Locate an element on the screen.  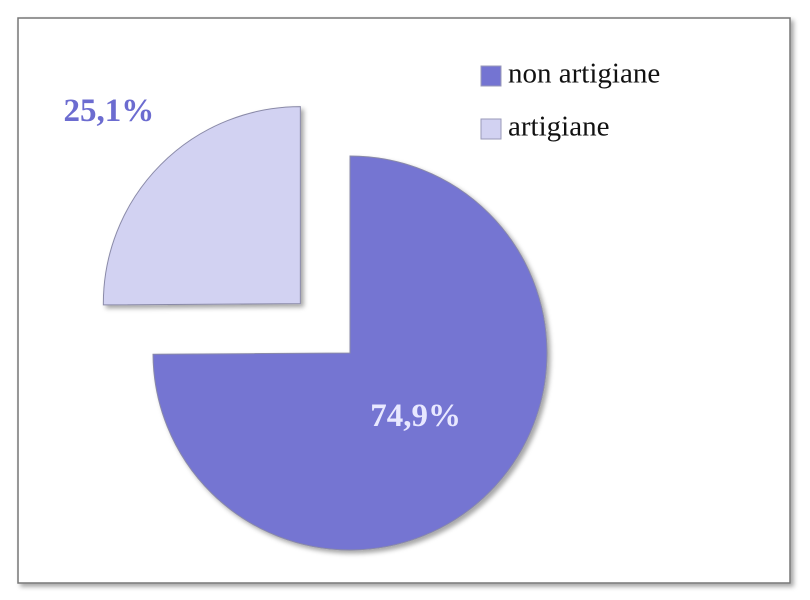
data-label: 74,9% is located at coordinates (415, 416).